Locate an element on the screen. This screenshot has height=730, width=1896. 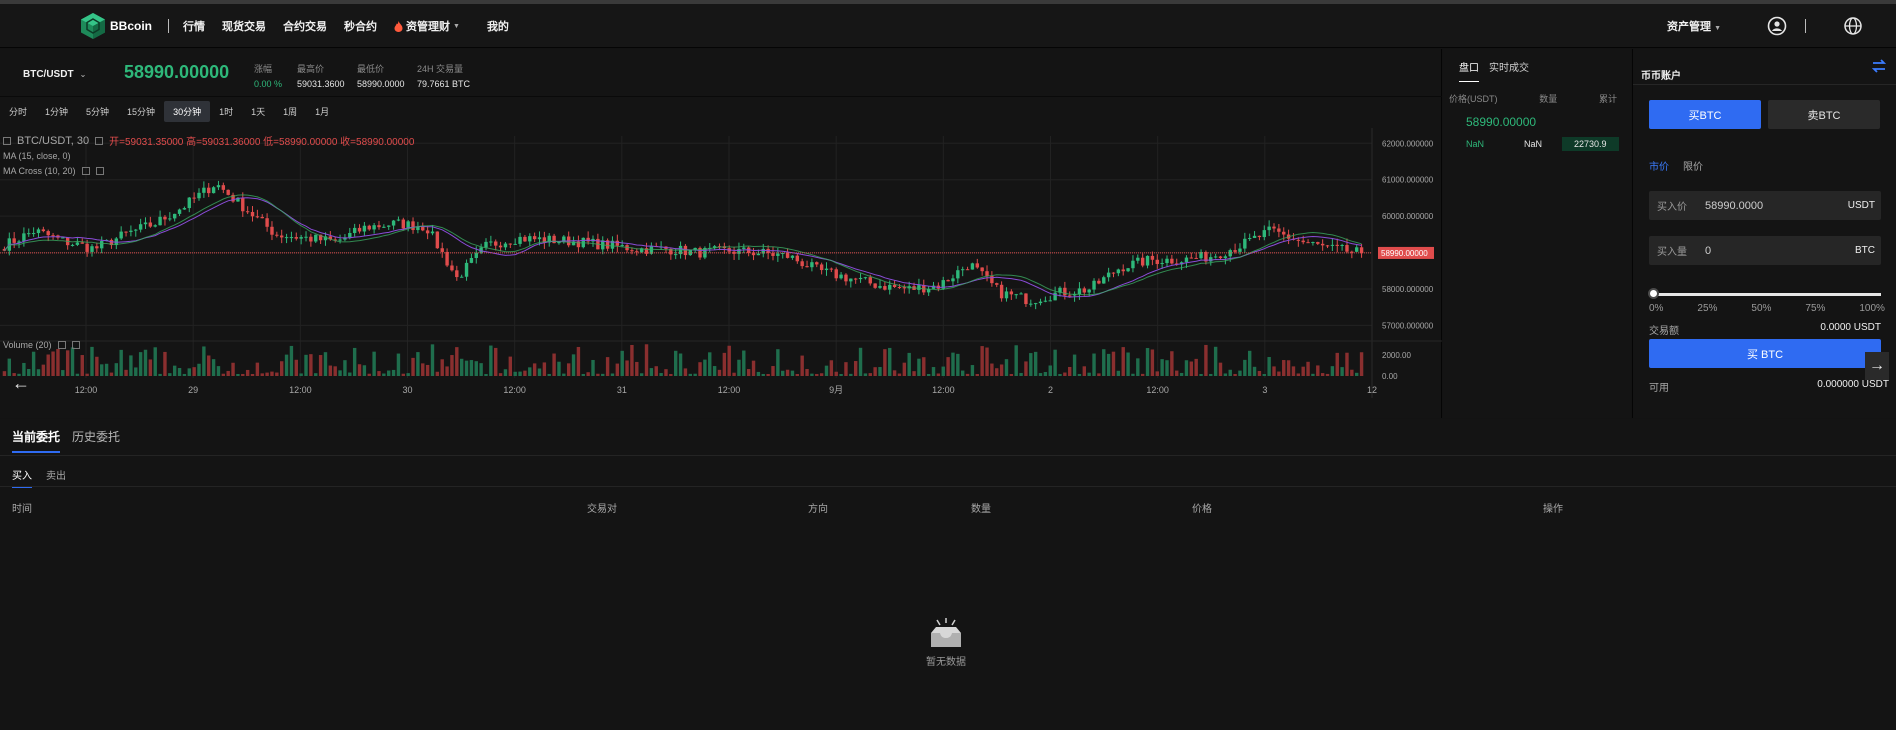
buy-tab: 买BTC is located at coordinates (1705, 114).